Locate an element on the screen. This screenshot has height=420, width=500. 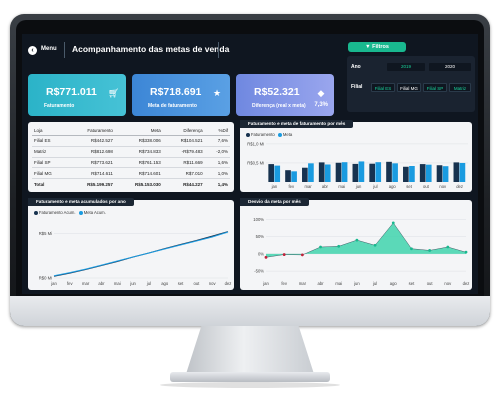
branch-option-mg: Filial MG is located at coordinates (409, 87).